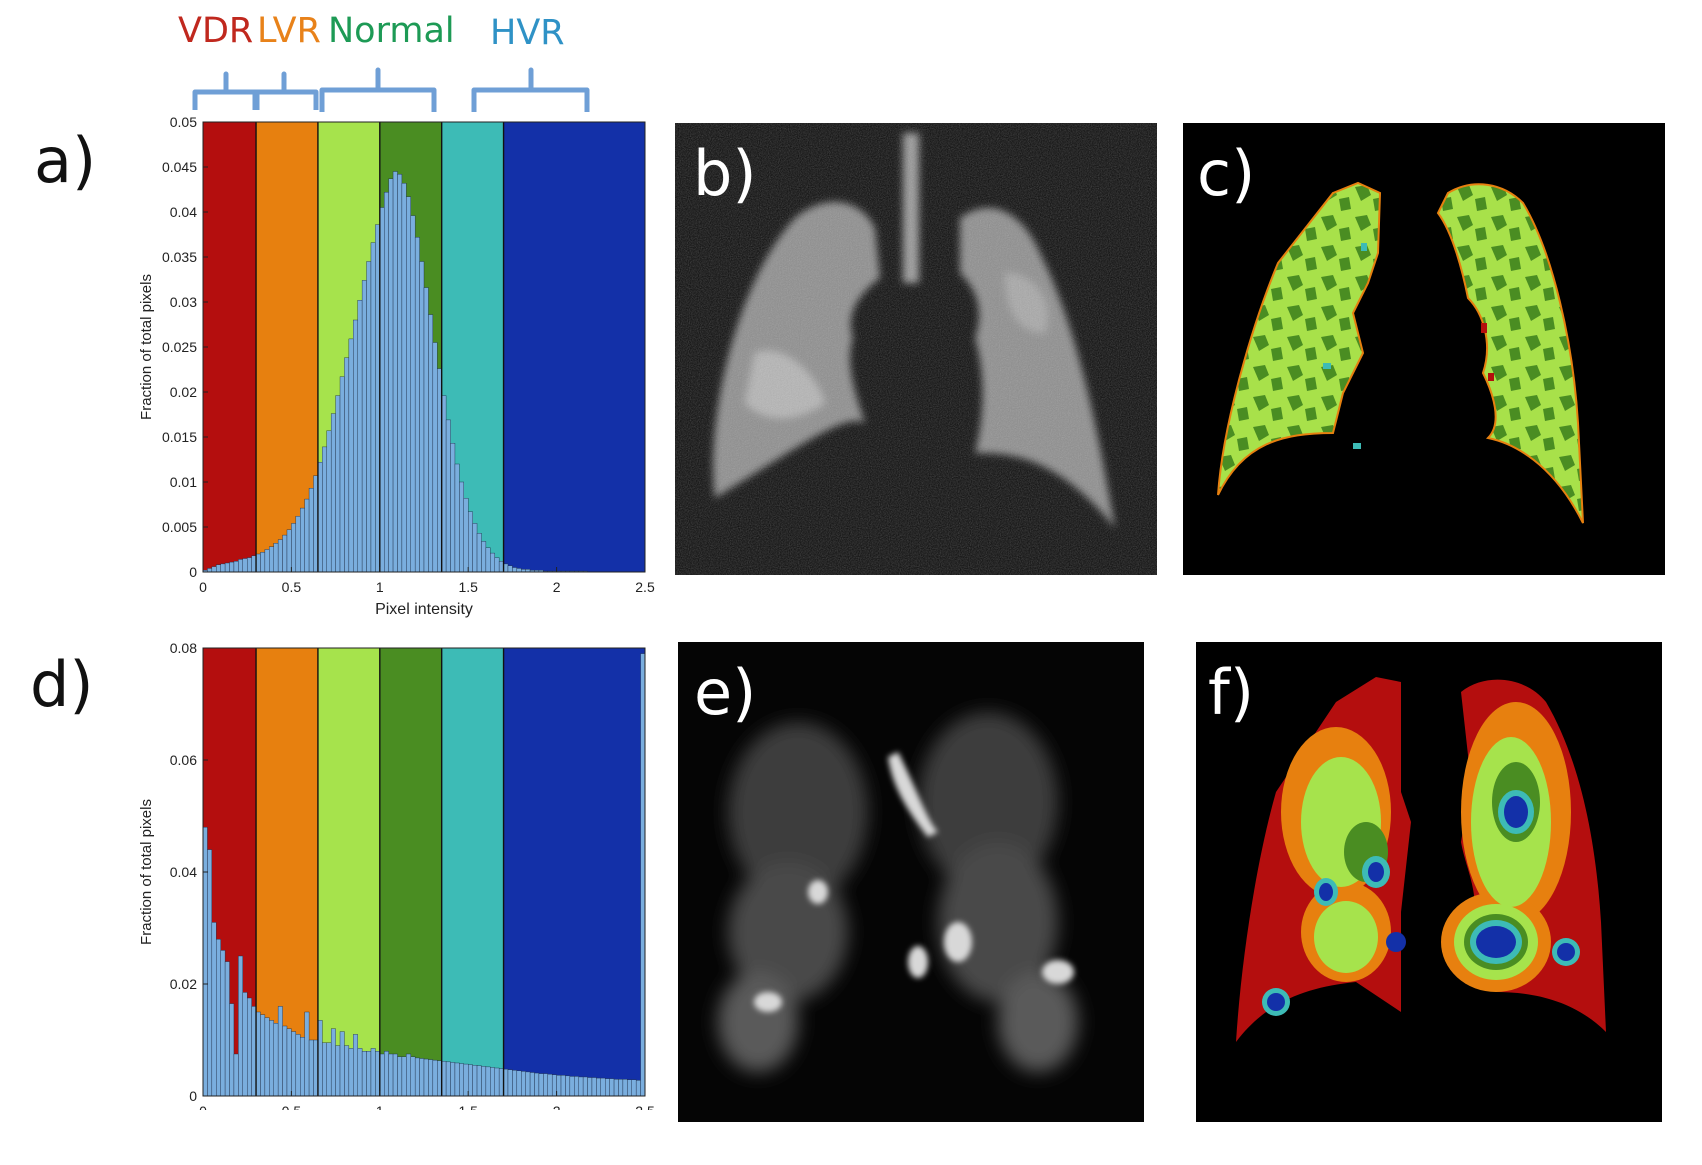 Image resolution: width=1702 pixels, height=1165 pixels. What do you see at coordinates (472, 872) in the screenshot?
I see `hvr-low-band` at bounding box center [472, 872].